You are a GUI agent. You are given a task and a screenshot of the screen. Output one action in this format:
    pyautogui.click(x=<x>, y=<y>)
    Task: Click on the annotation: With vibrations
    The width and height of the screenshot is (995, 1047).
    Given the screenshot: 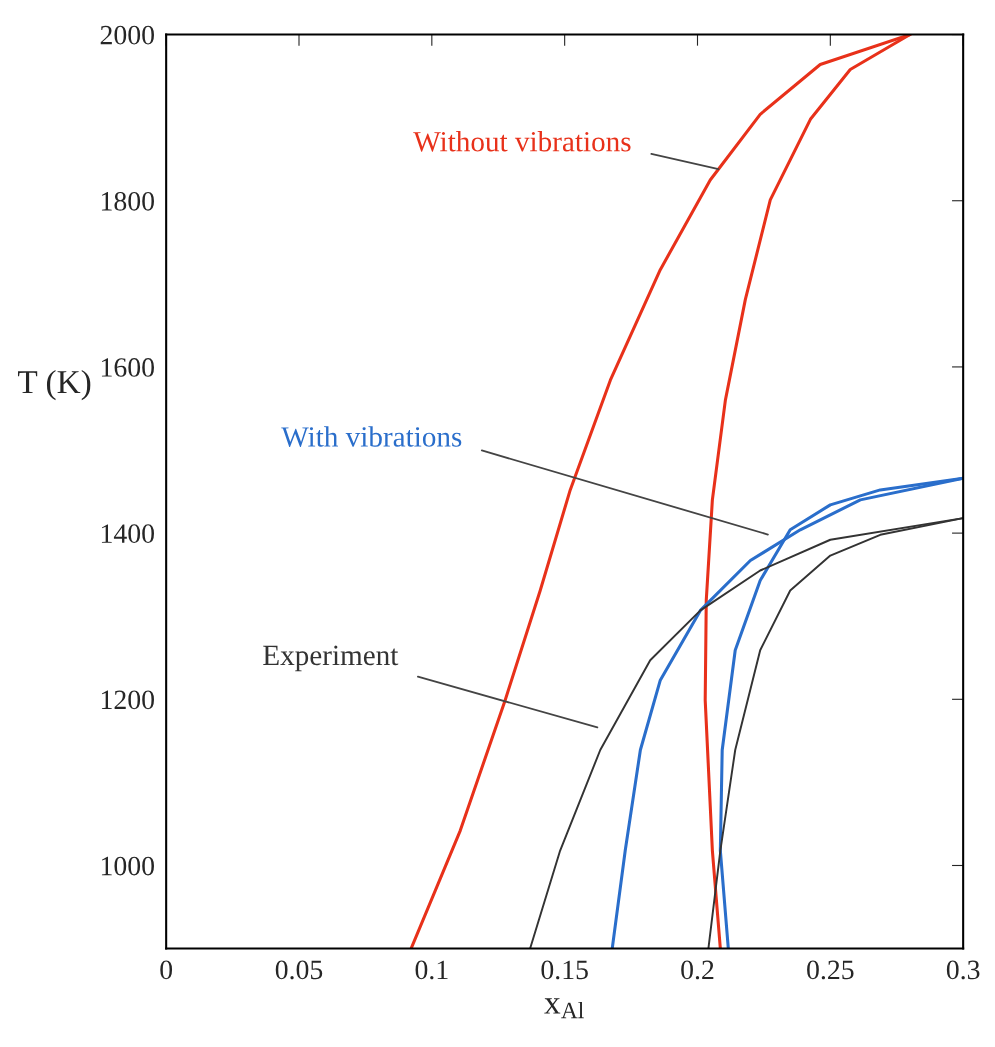 What is the action you would take?
    pyautogui.click(x=371, y=436)
    